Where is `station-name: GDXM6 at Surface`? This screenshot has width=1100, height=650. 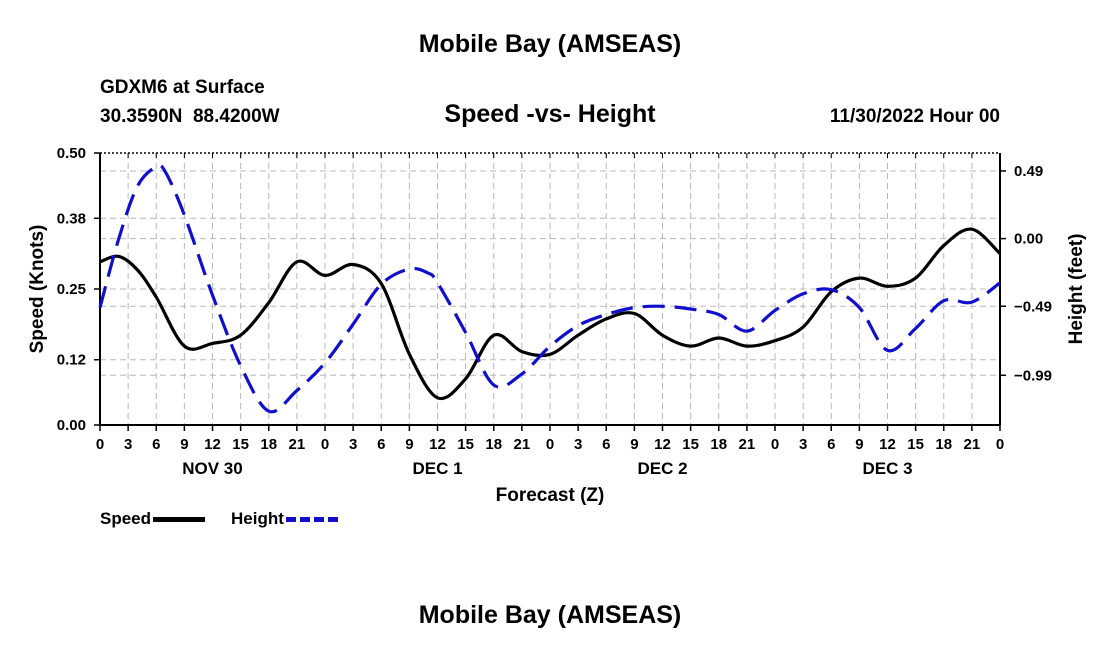 station-name: GDXM6 at Surface is located at coordinates (182, 87).